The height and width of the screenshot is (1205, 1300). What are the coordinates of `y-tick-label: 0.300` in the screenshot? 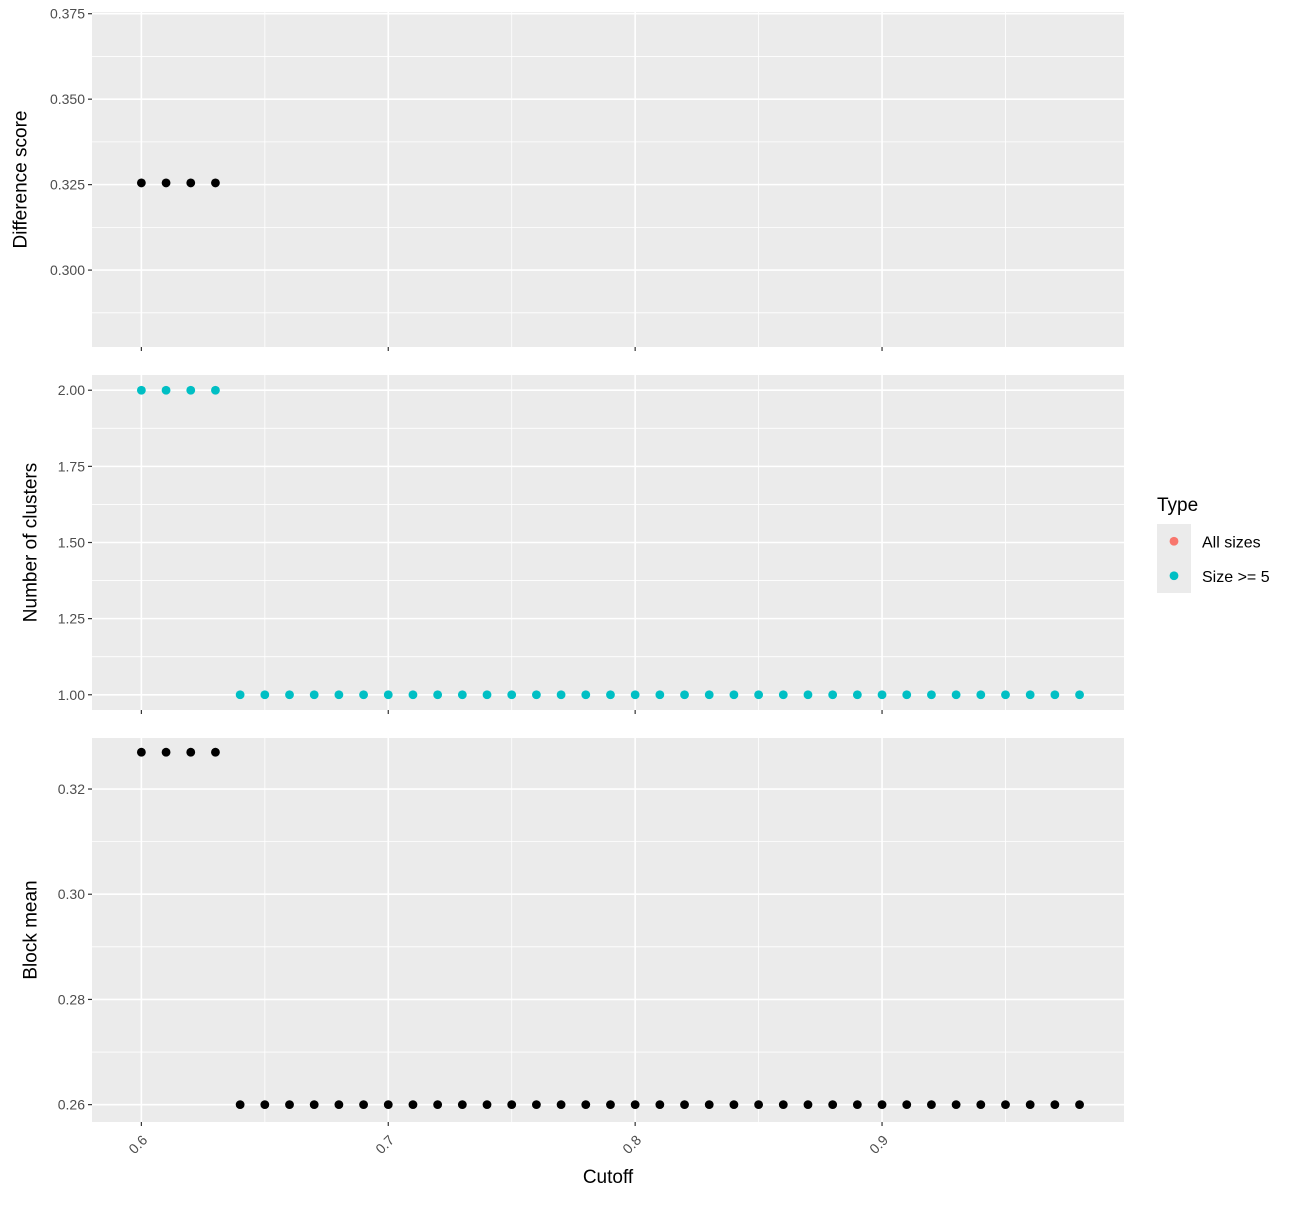 It's located at (67, 270).